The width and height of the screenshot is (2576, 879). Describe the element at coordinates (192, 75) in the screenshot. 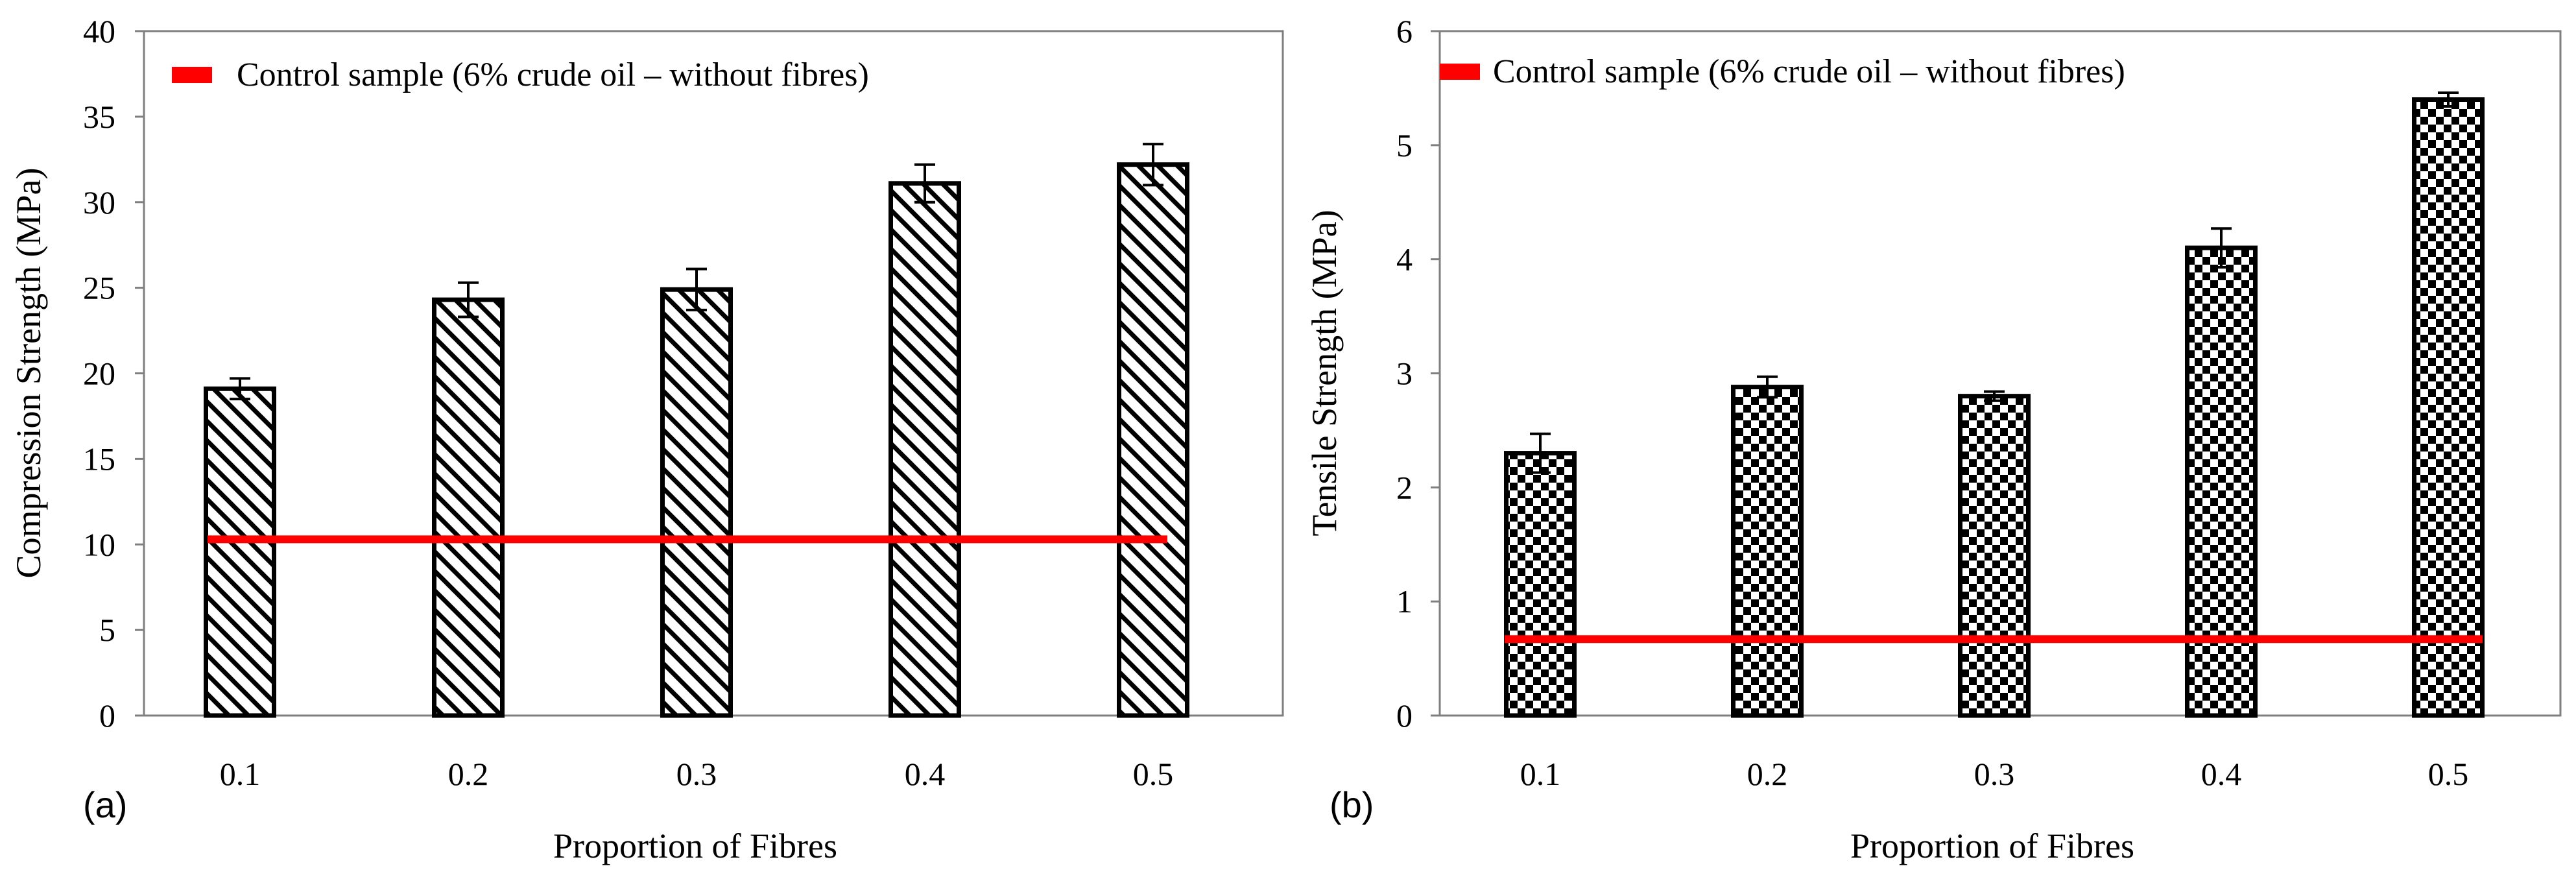

I see `panel-a-legend-swatch` at that location.